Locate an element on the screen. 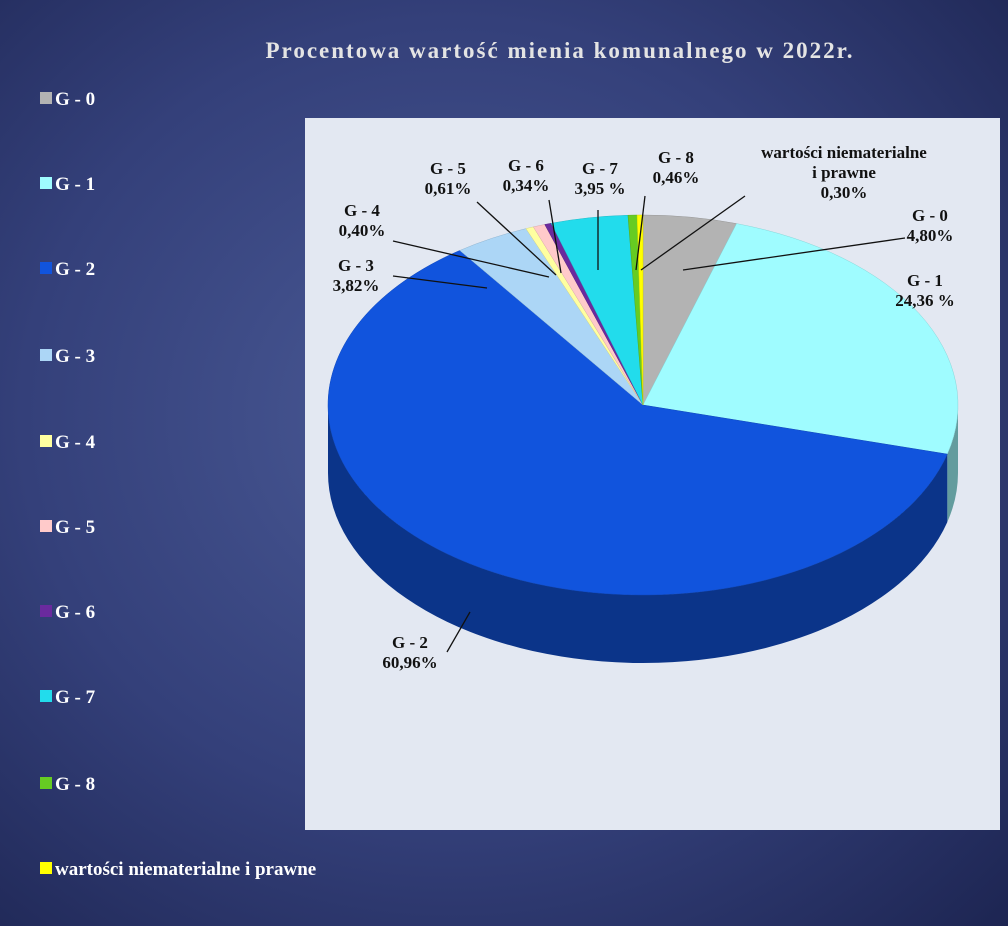 This screenshot has height=926, width=1008. legend-label: wartości niematerialne i prawne is located at coordinates (186, 869).